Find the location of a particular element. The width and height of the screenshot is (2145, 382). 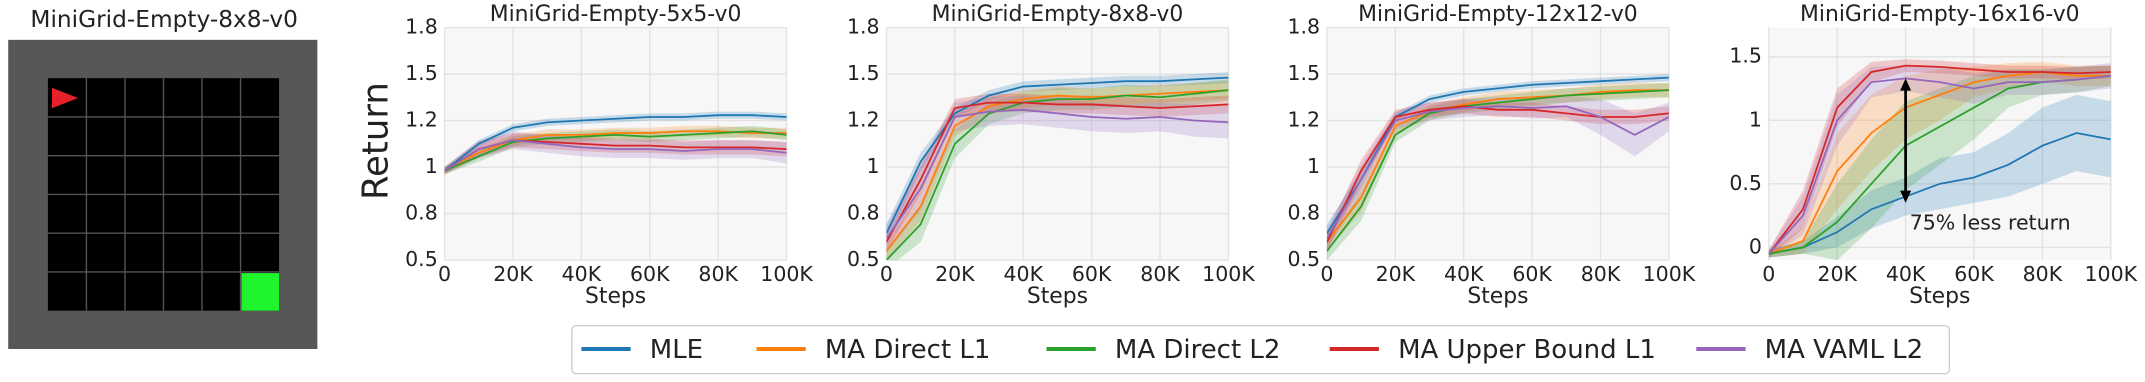

legend-label: MA Direct L2 is located at coordinates (1198, 350).